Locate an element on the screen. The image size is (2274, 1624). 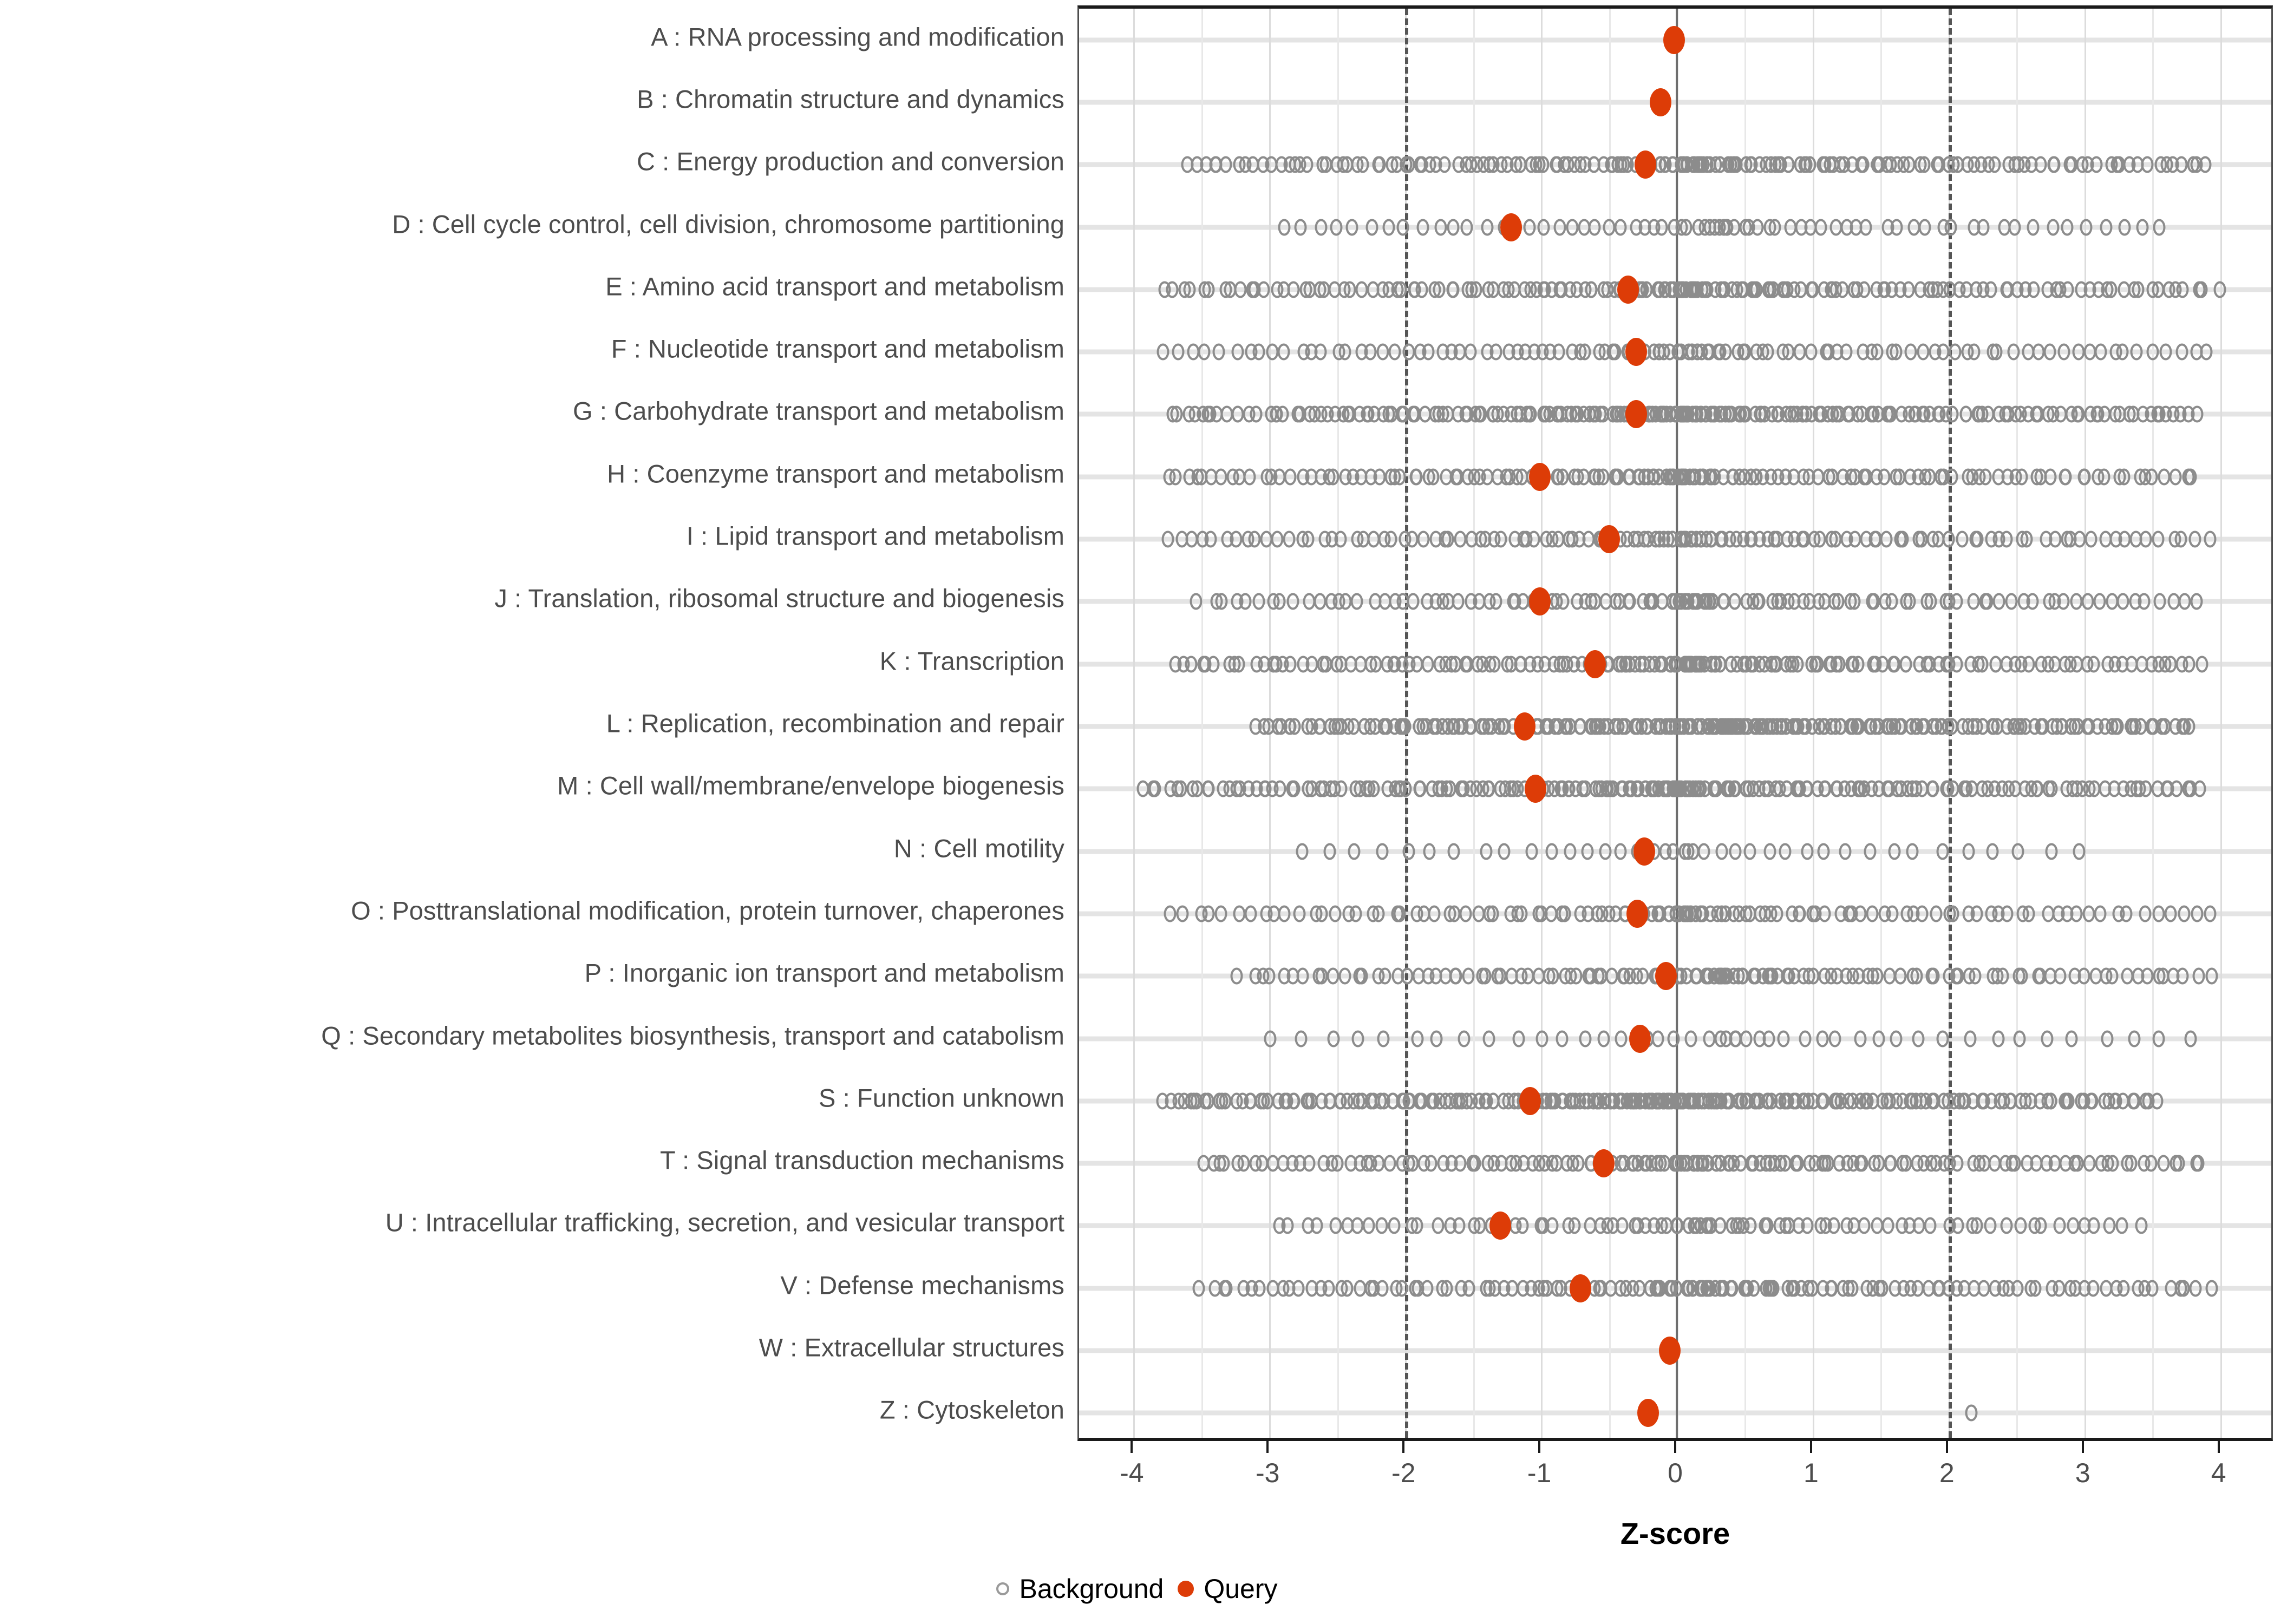
x-axis-tick-label: -1 is located at coordinates (1540, 1473).